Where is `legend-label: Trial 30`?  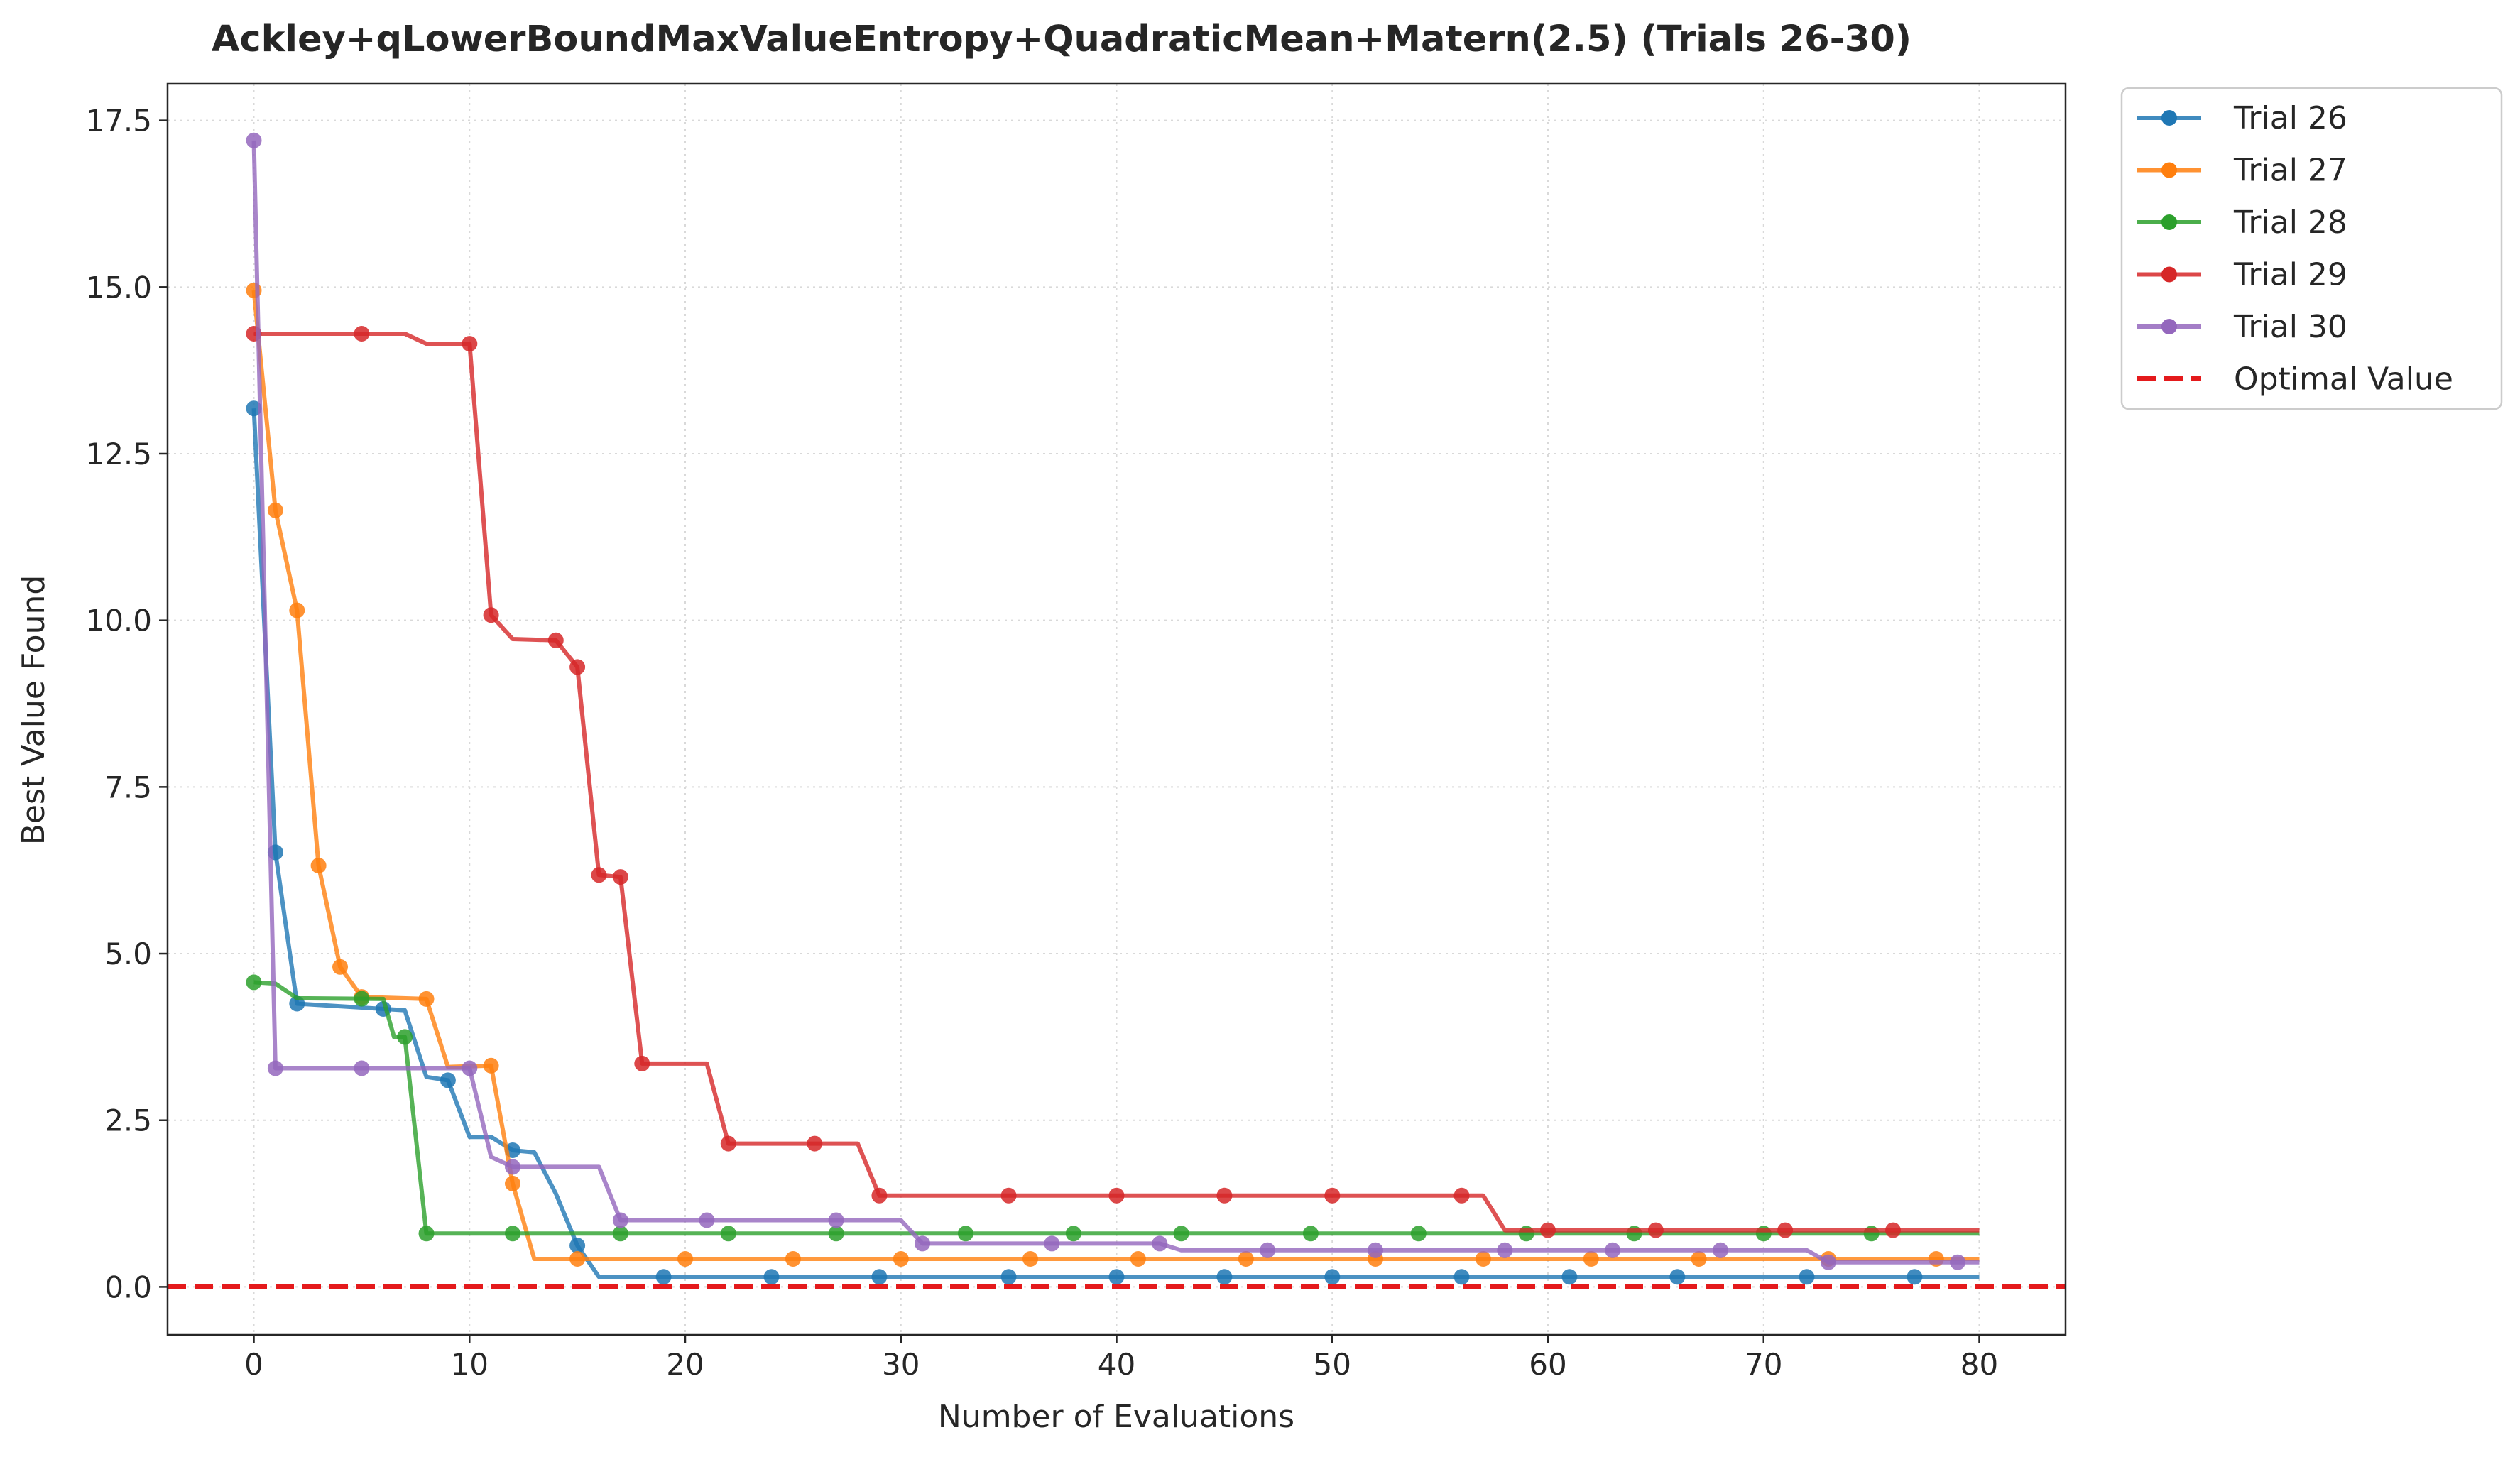
legend-label: Trial 30 is located at coordinates (2290, 327).